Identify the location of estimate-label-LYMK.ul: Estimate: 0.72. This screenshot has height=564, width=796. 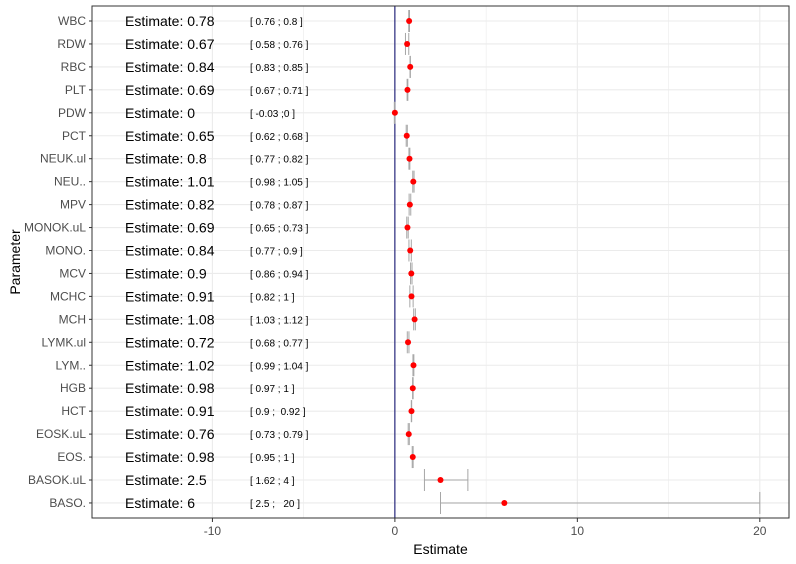
(170, 342).